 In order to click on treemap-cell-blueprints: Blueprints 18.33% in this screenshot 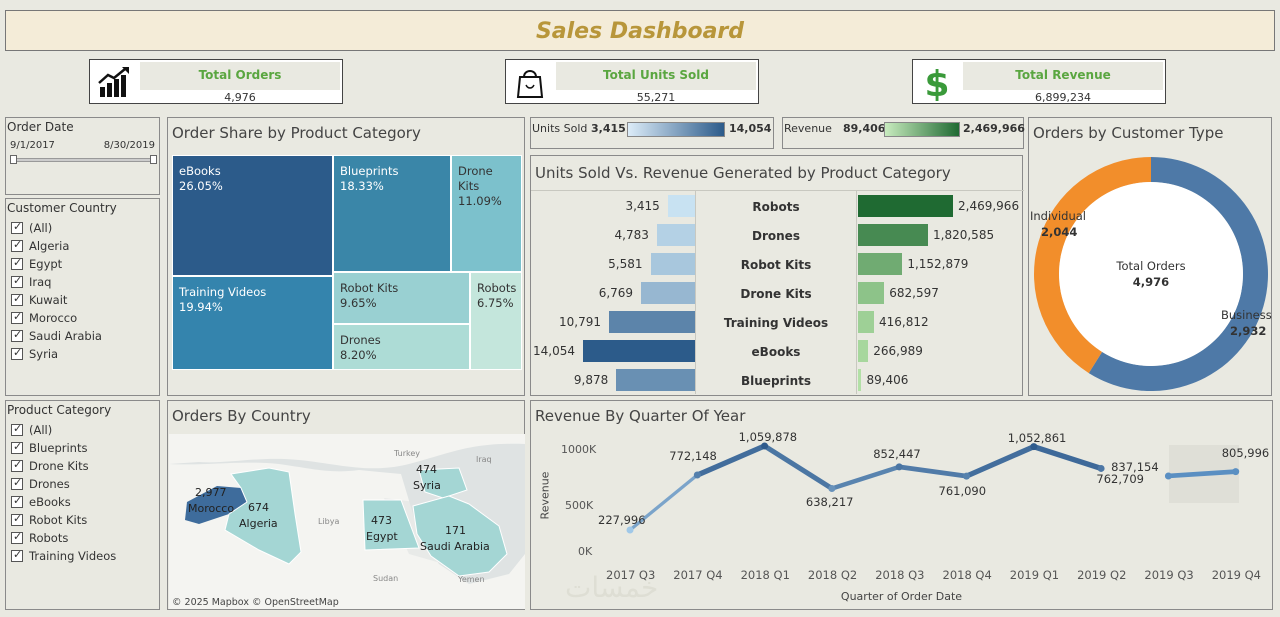, I will do `click(392, 213)`.